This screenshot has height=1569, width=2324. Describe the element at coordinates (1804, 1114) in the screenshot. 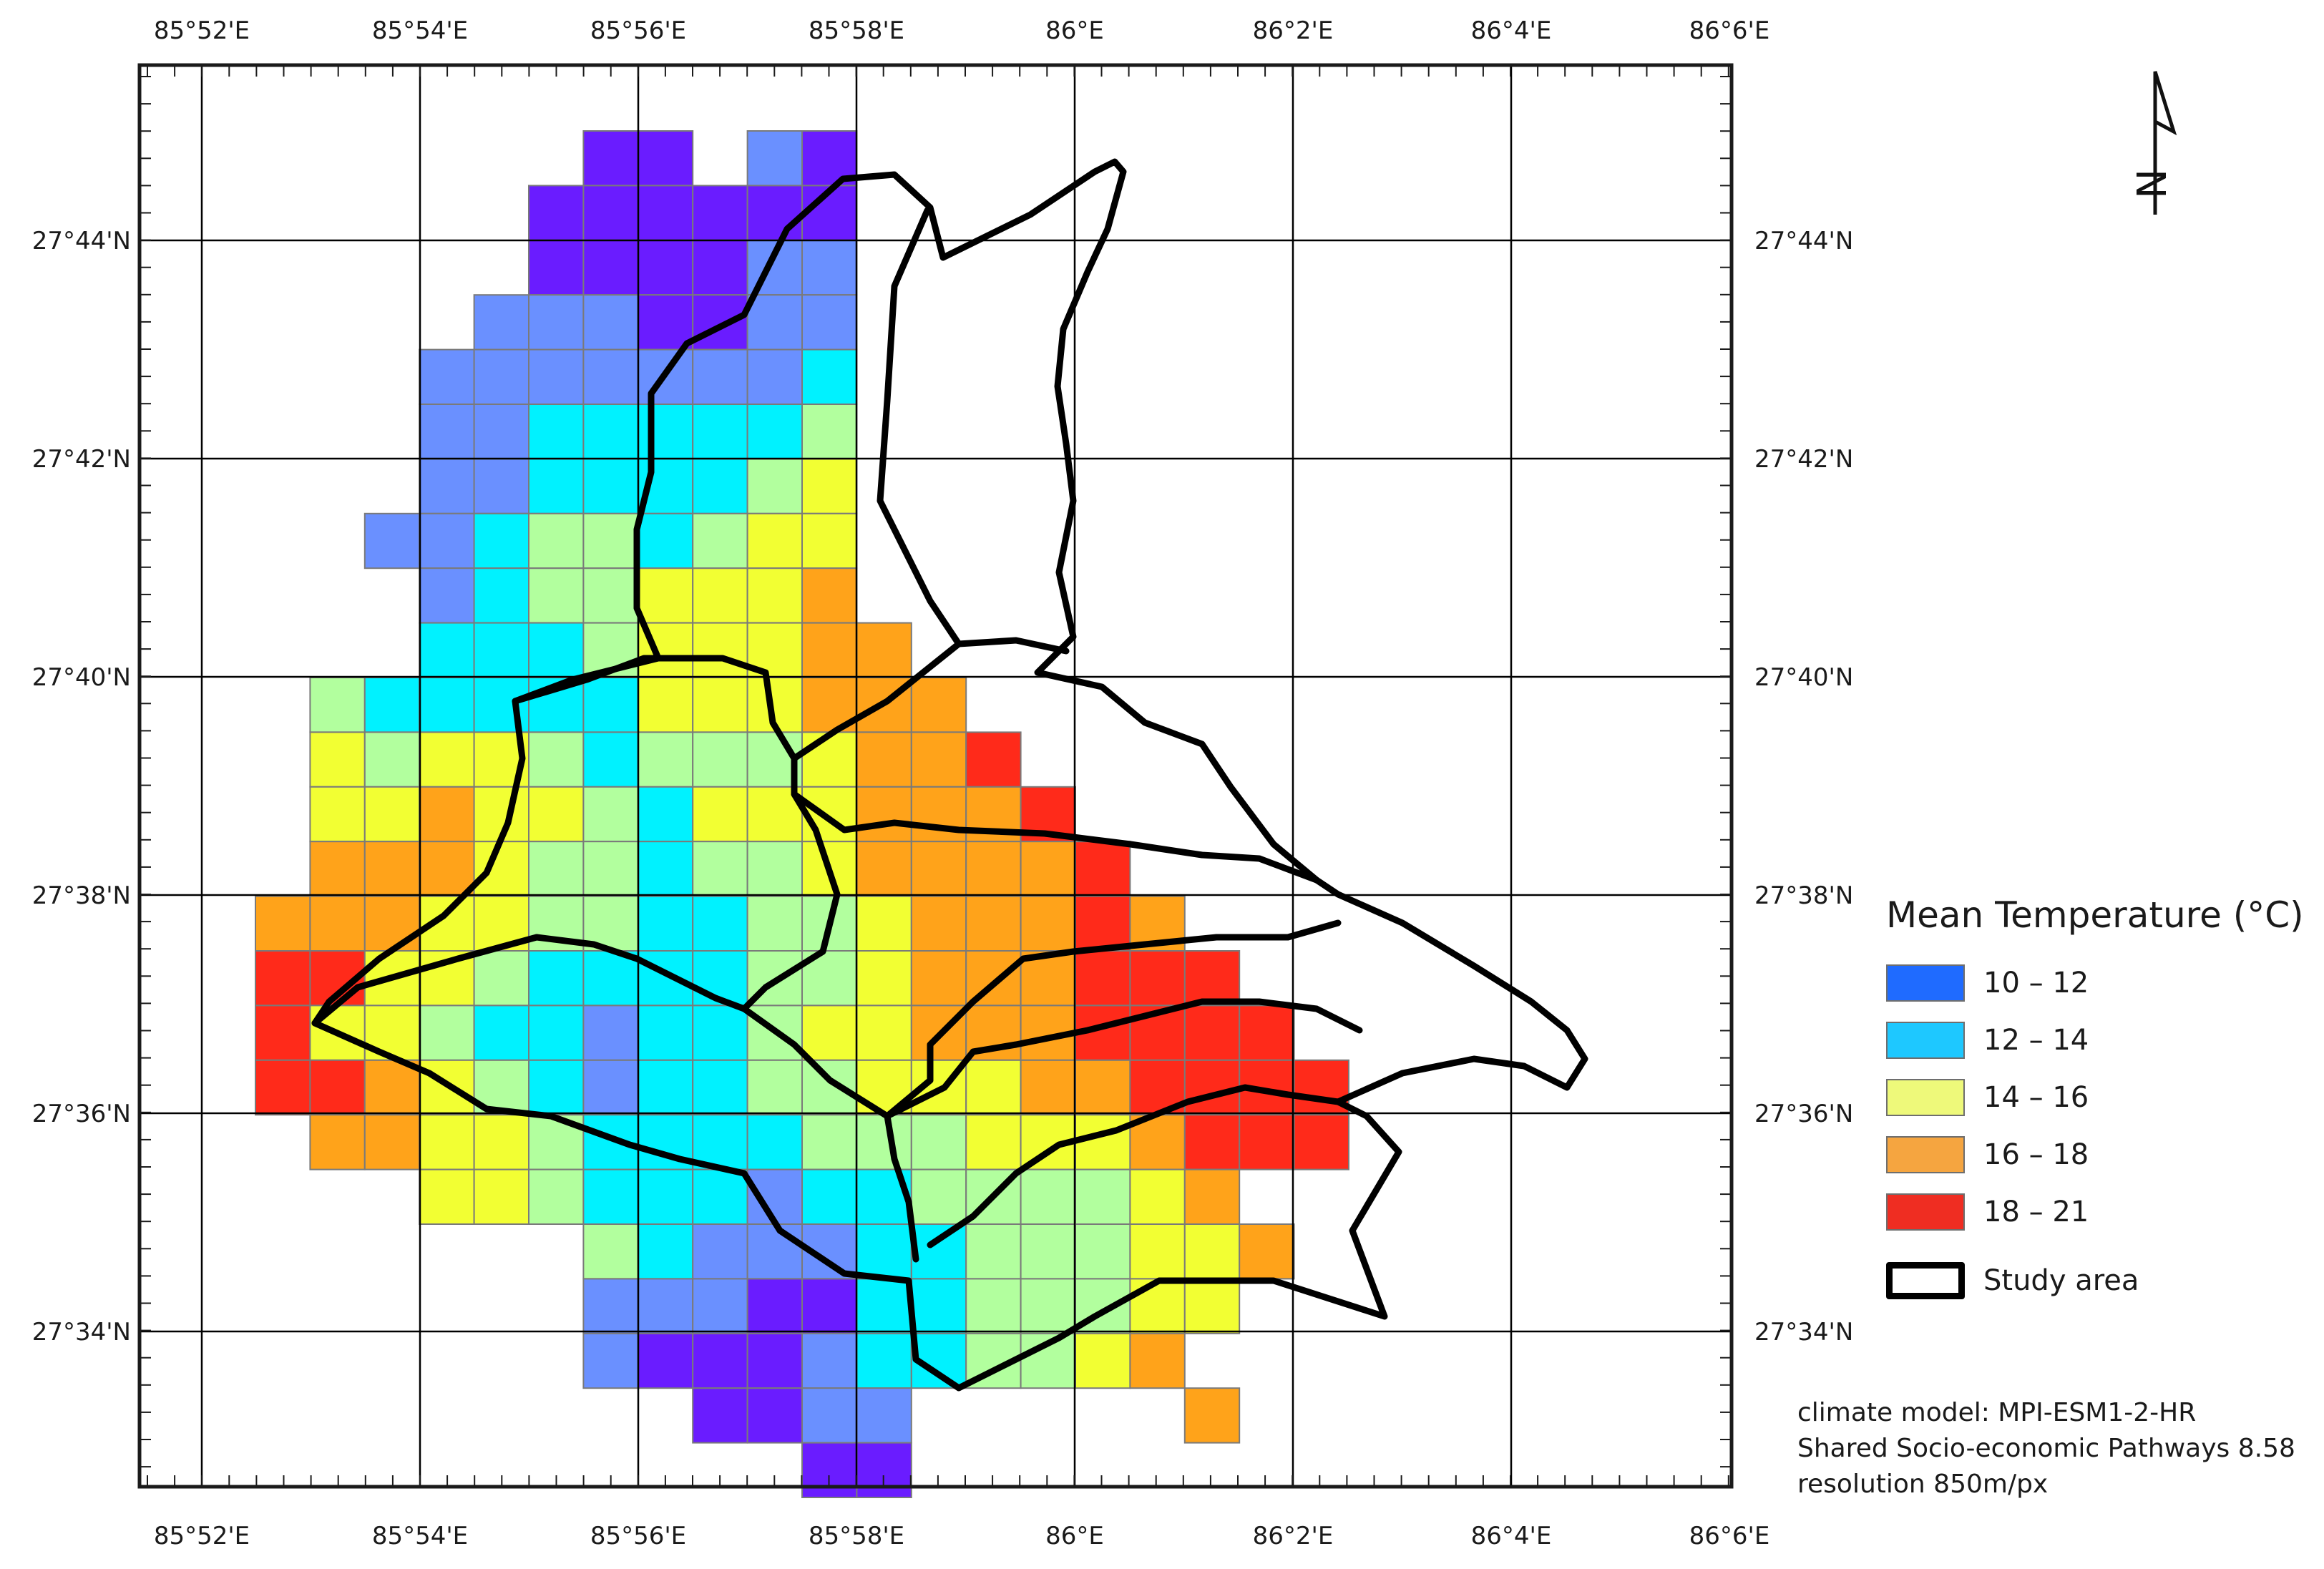

I see `latitude-label: 27°36'N` at that location.